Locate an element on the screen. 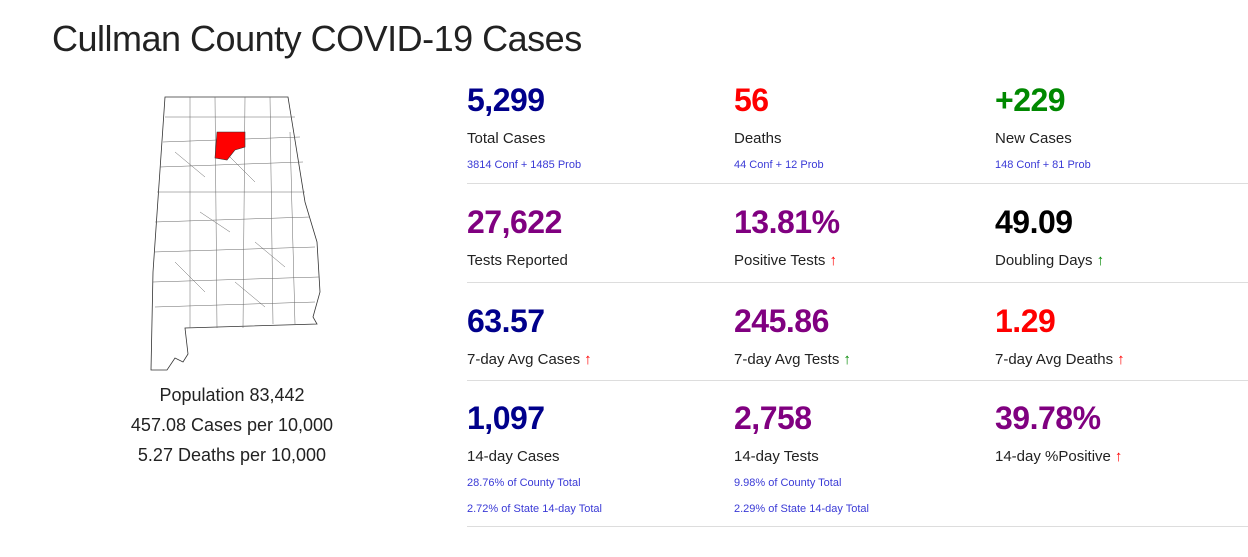  stat-value: 5,299 is located at coordinates (506, 100).